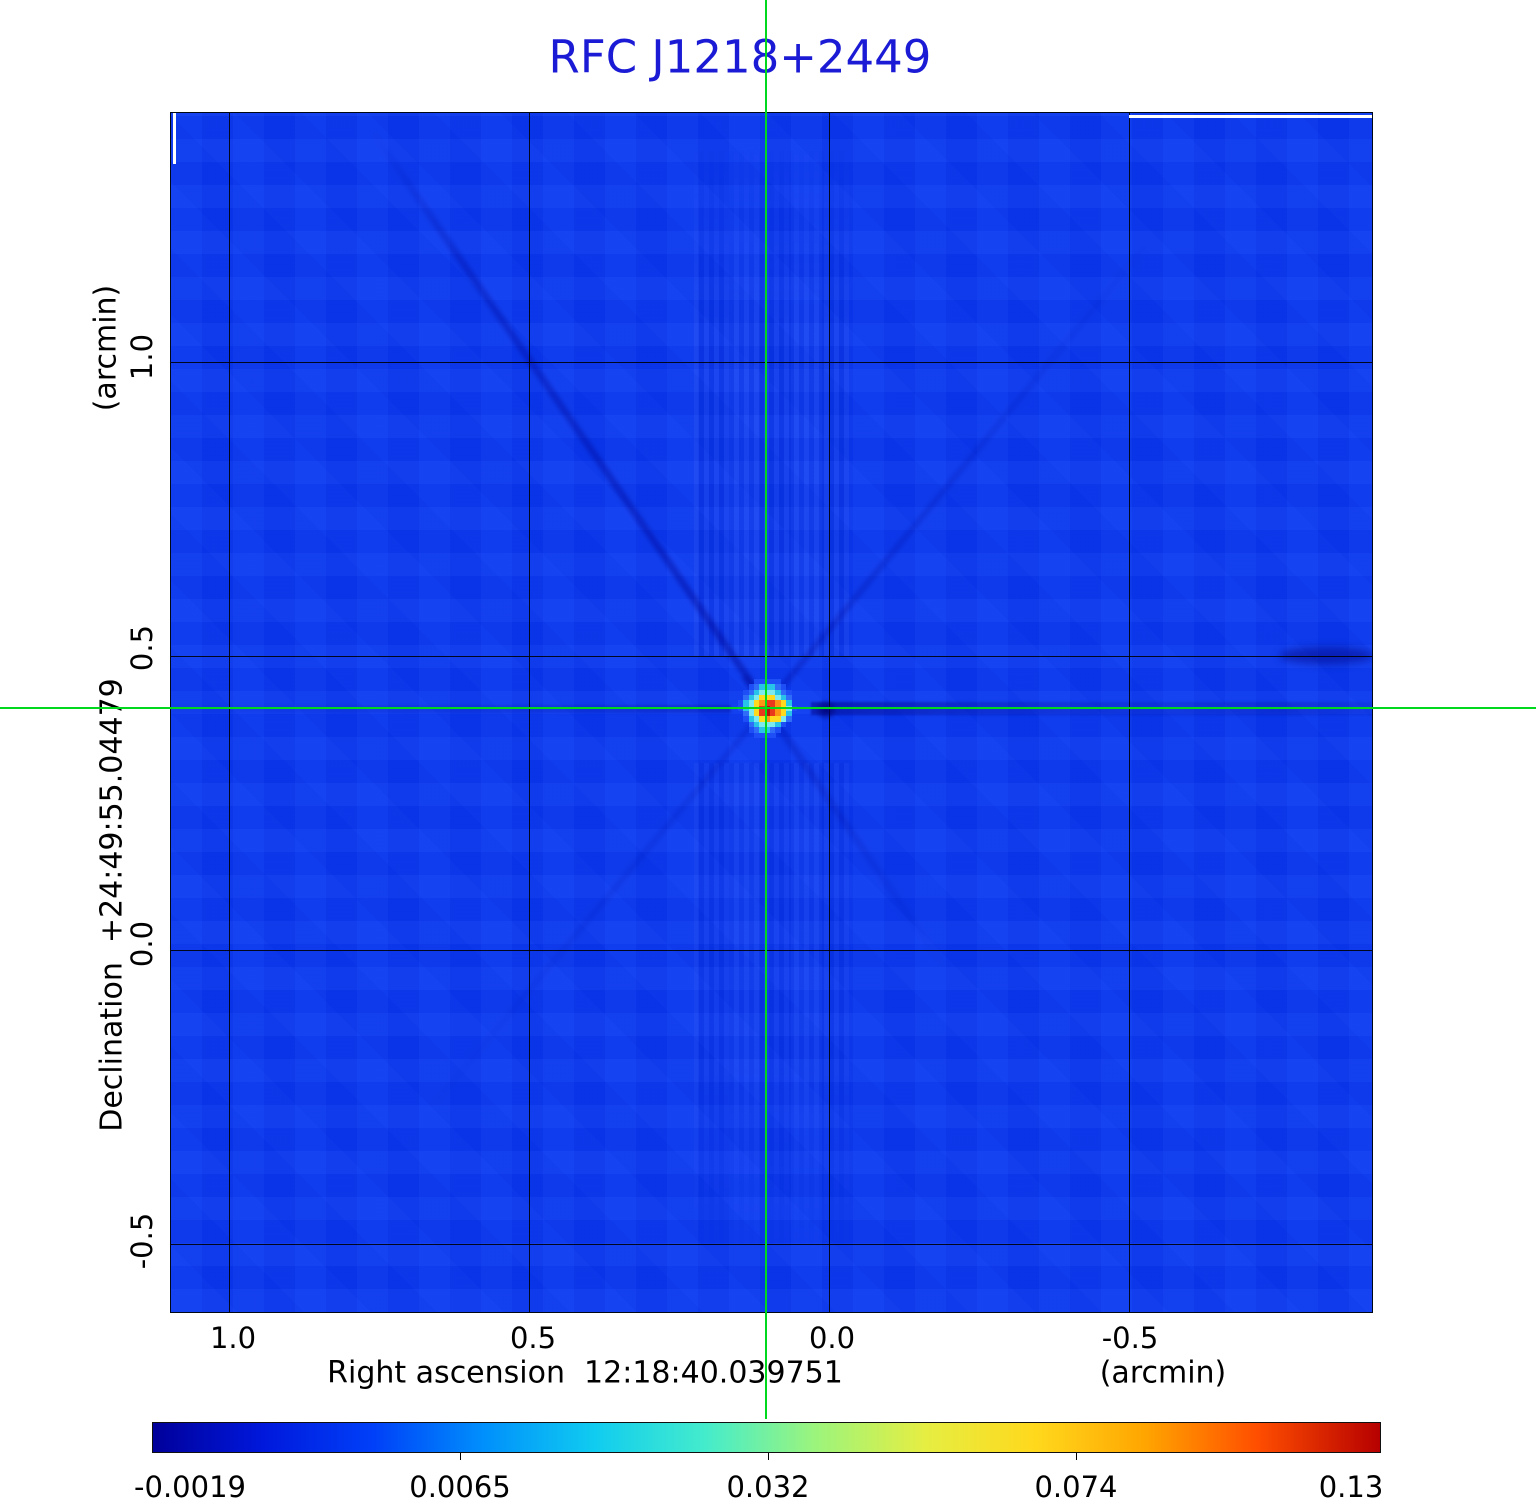 This screenshot has height=1511, width=1536. Describe the element at coordinates (1129, 712) in the screenshot. I see `gridline-ra--0.5` at that location.